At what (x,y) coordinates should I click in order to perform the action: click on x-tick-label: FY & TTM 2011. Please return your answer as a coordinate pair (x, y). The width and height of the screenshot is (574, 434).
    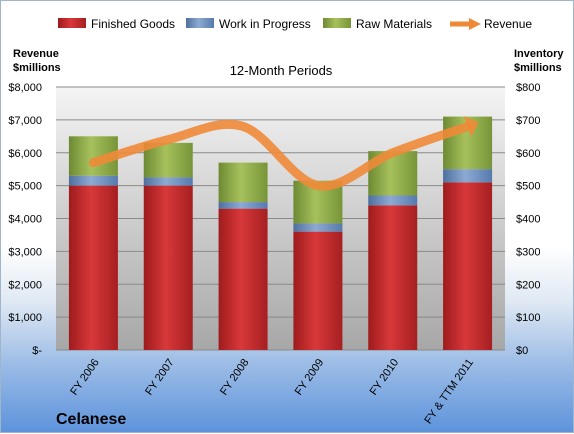
    Looking at the image, I should click on (449, 391).